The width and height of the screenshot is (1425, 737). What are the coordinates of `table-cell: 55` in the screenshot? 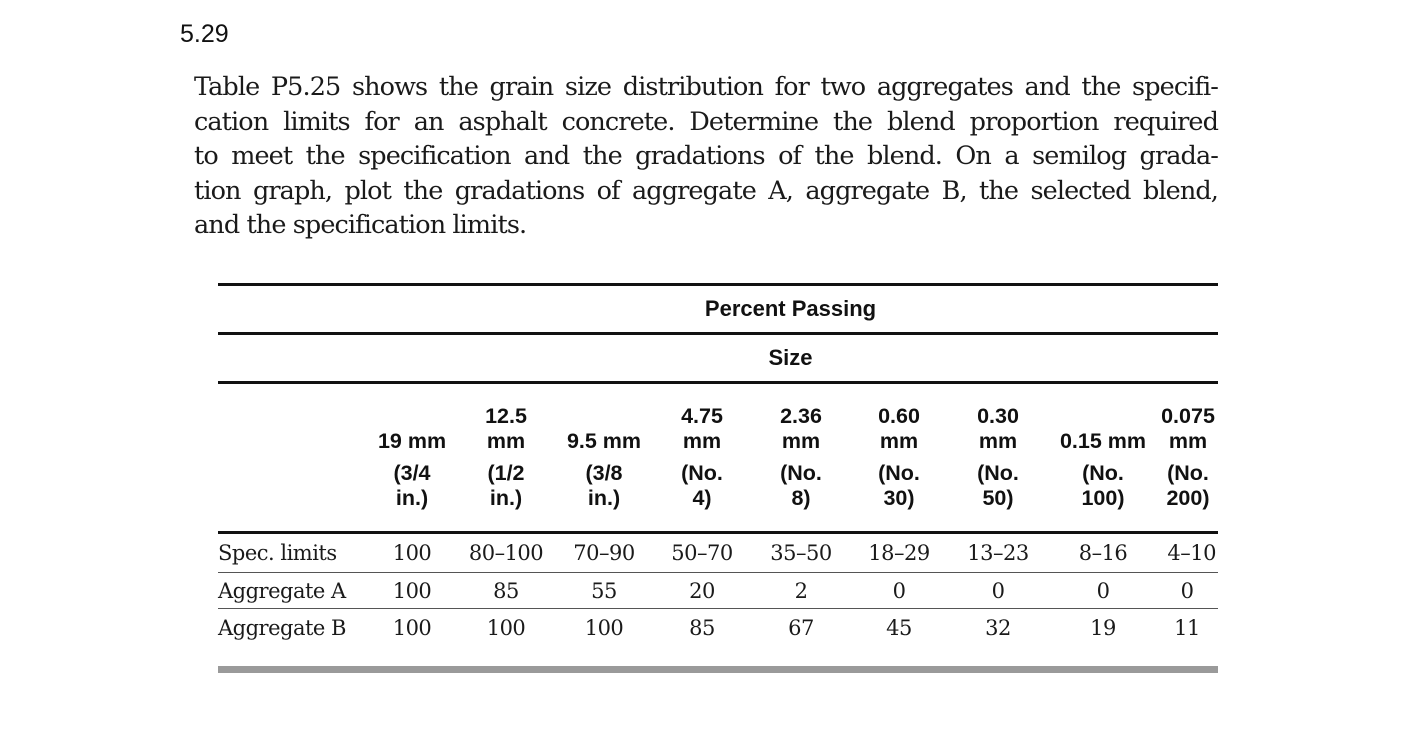 It's located at (604, 590).